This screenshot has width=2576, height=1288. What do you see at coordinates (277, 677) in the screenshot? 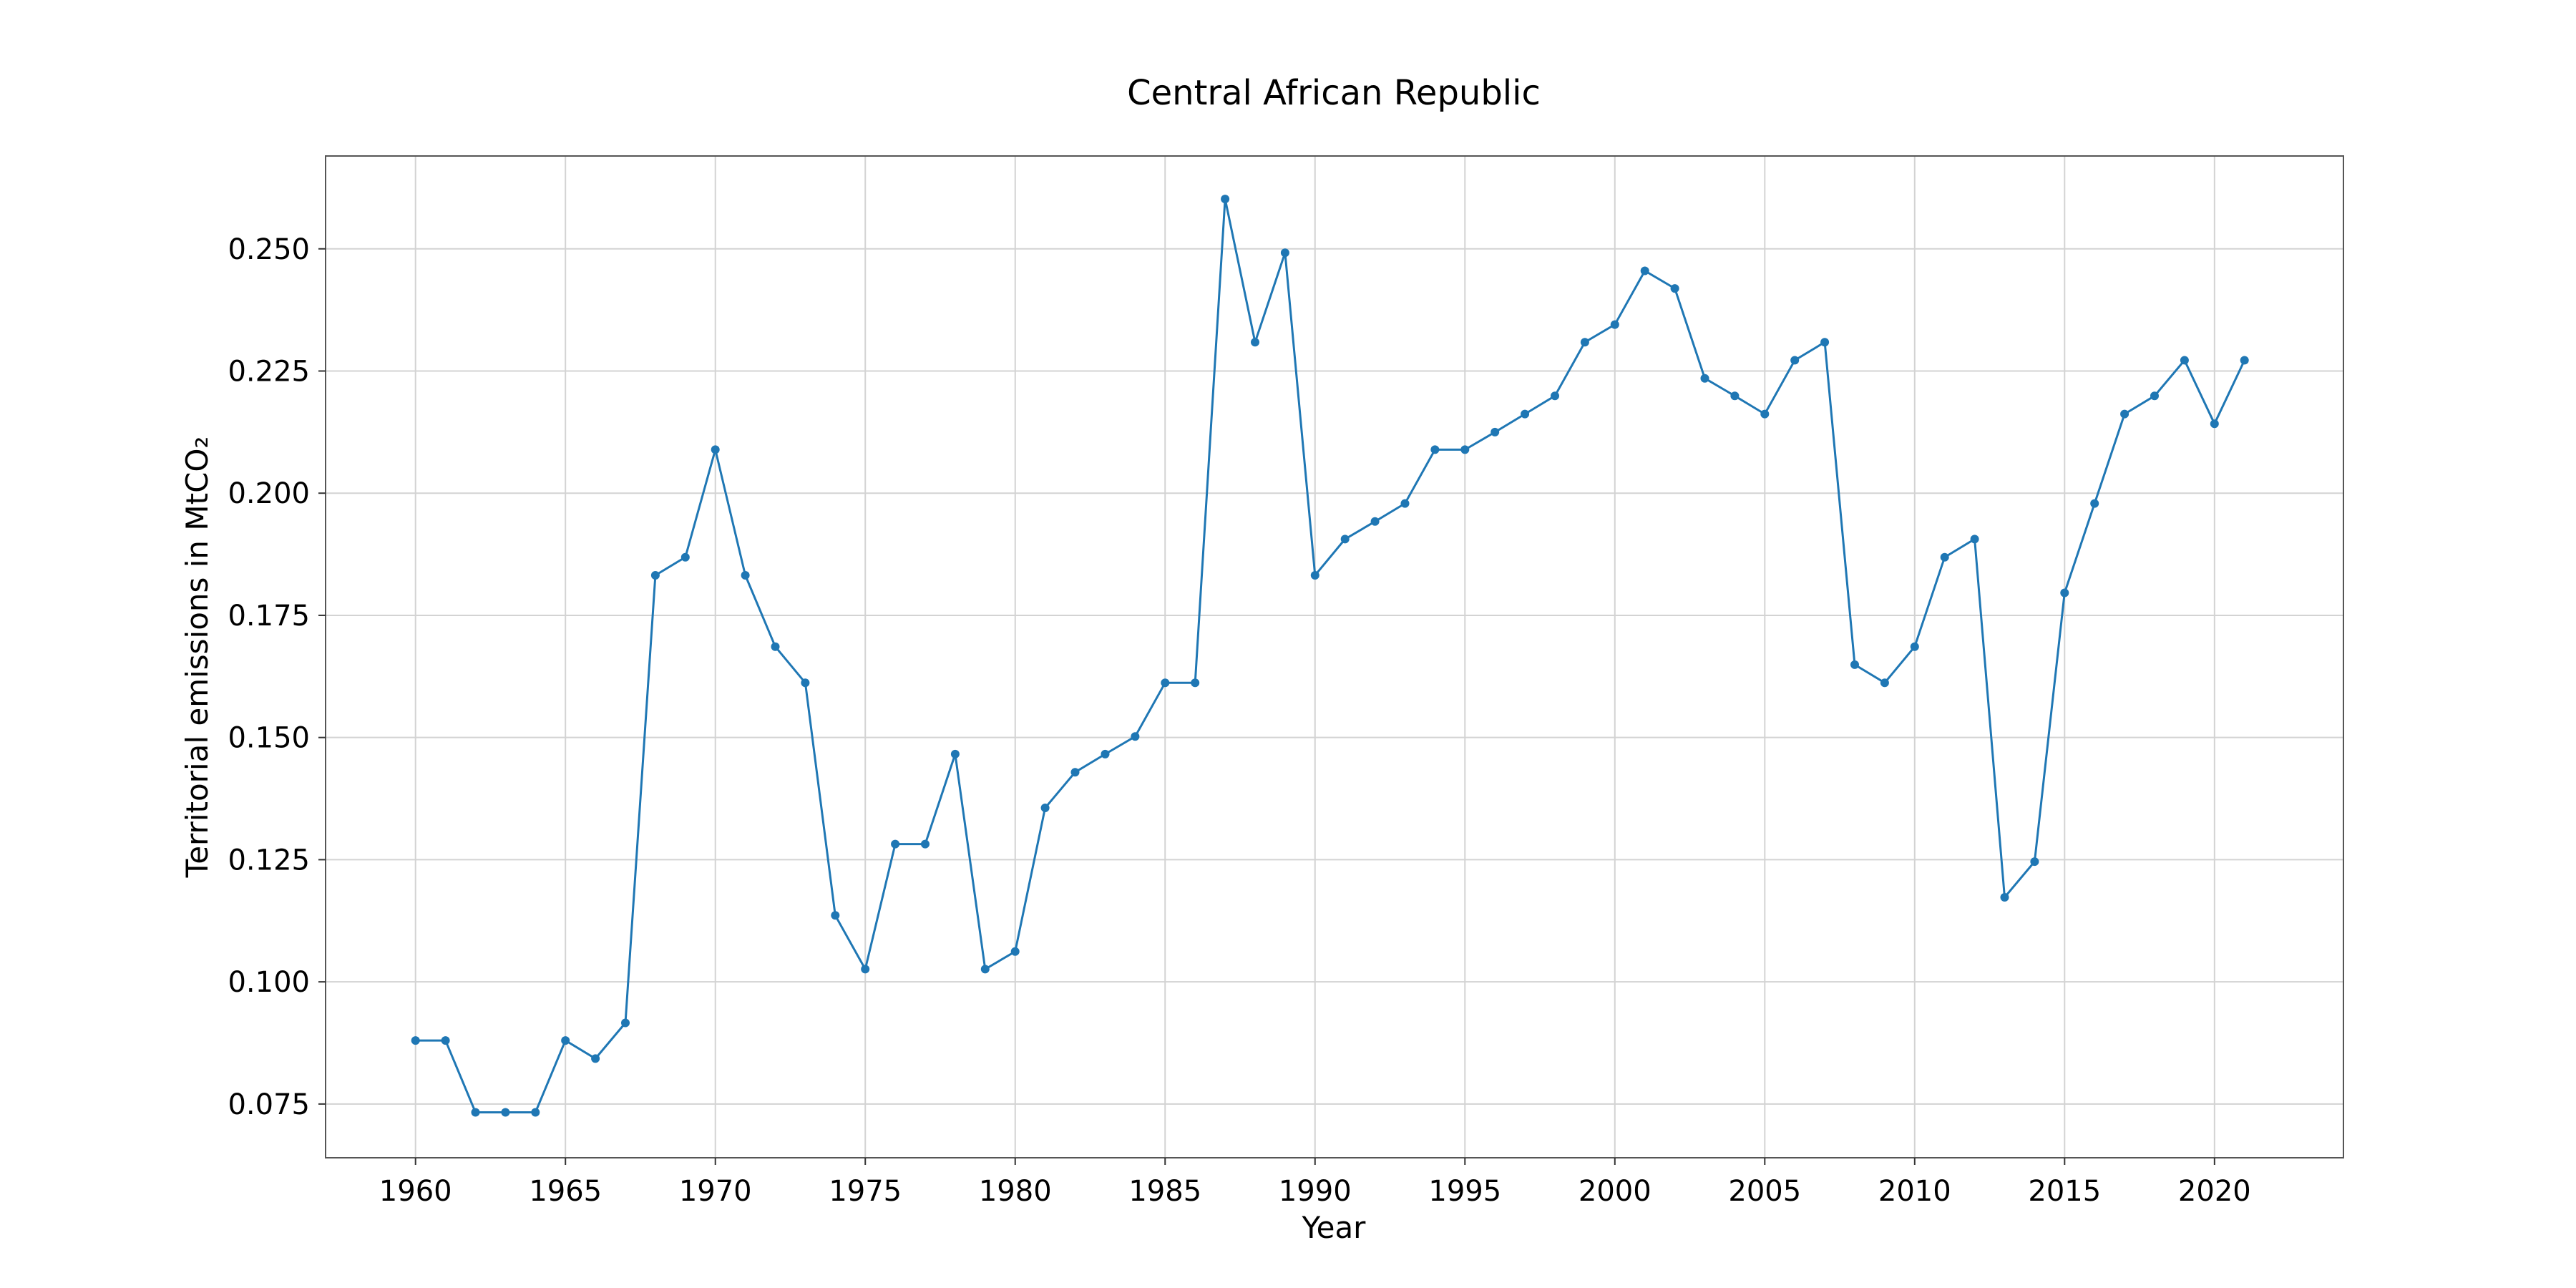
I see `y-axis: 0.075 0.100 0.125 0.150 0.175 0.200 0.225 0.250` at bounding box center [277, 677].